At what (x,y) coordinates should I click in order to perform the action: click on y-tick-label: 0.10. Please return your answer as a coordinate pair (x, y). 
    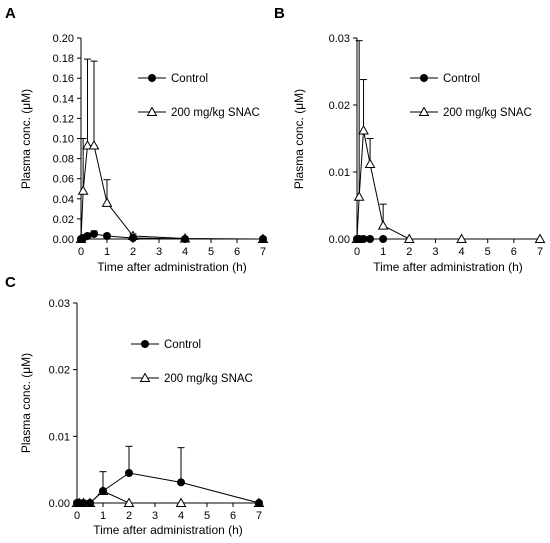
    Looking at the image, I should click on (63, 140).